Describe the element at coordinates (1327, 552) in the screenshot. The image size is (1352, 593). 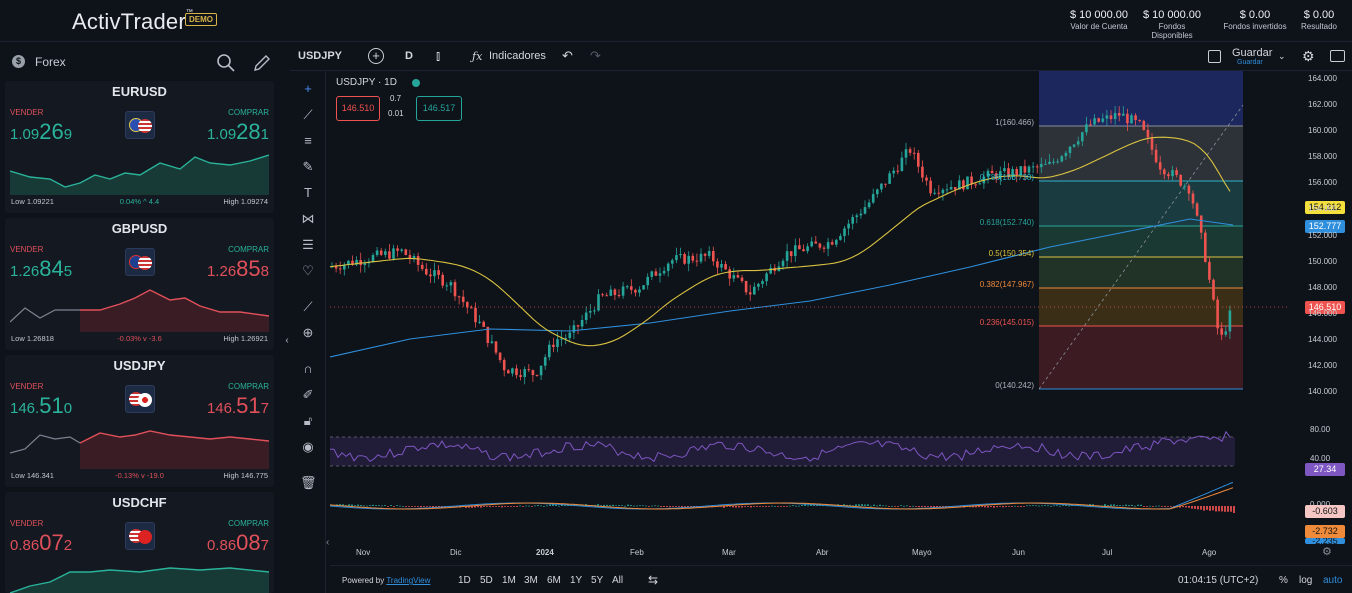
I see `chart-settings-icon: ⚙` at that location.